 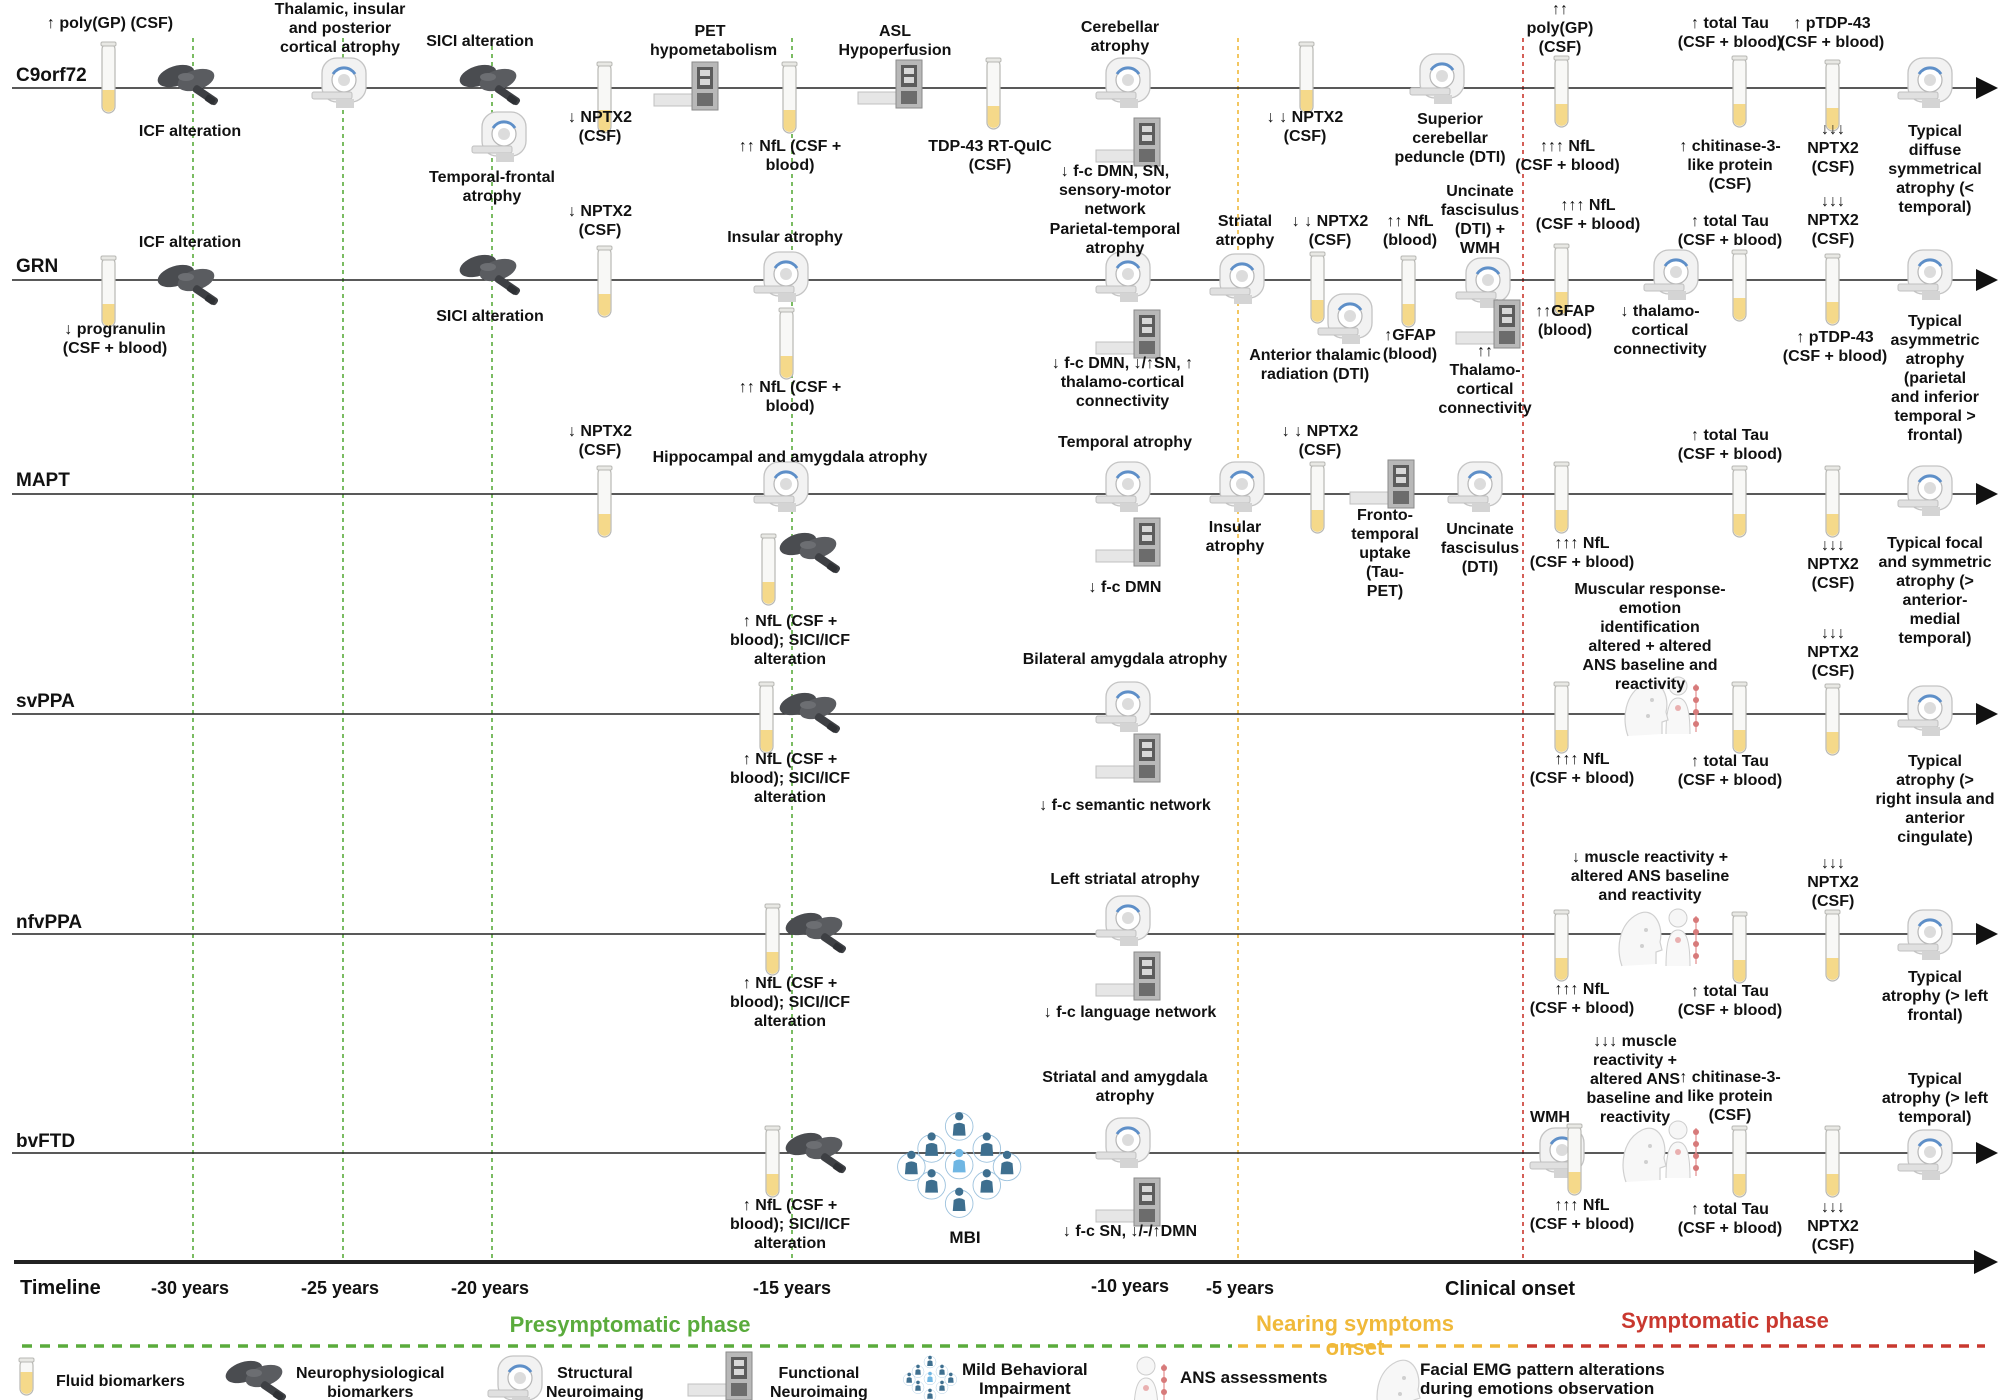 I want to click on mapt-nfl-label: ↑ NfL (CSF + blood); SICI/ICF alteration, so click(x=790, y=640).